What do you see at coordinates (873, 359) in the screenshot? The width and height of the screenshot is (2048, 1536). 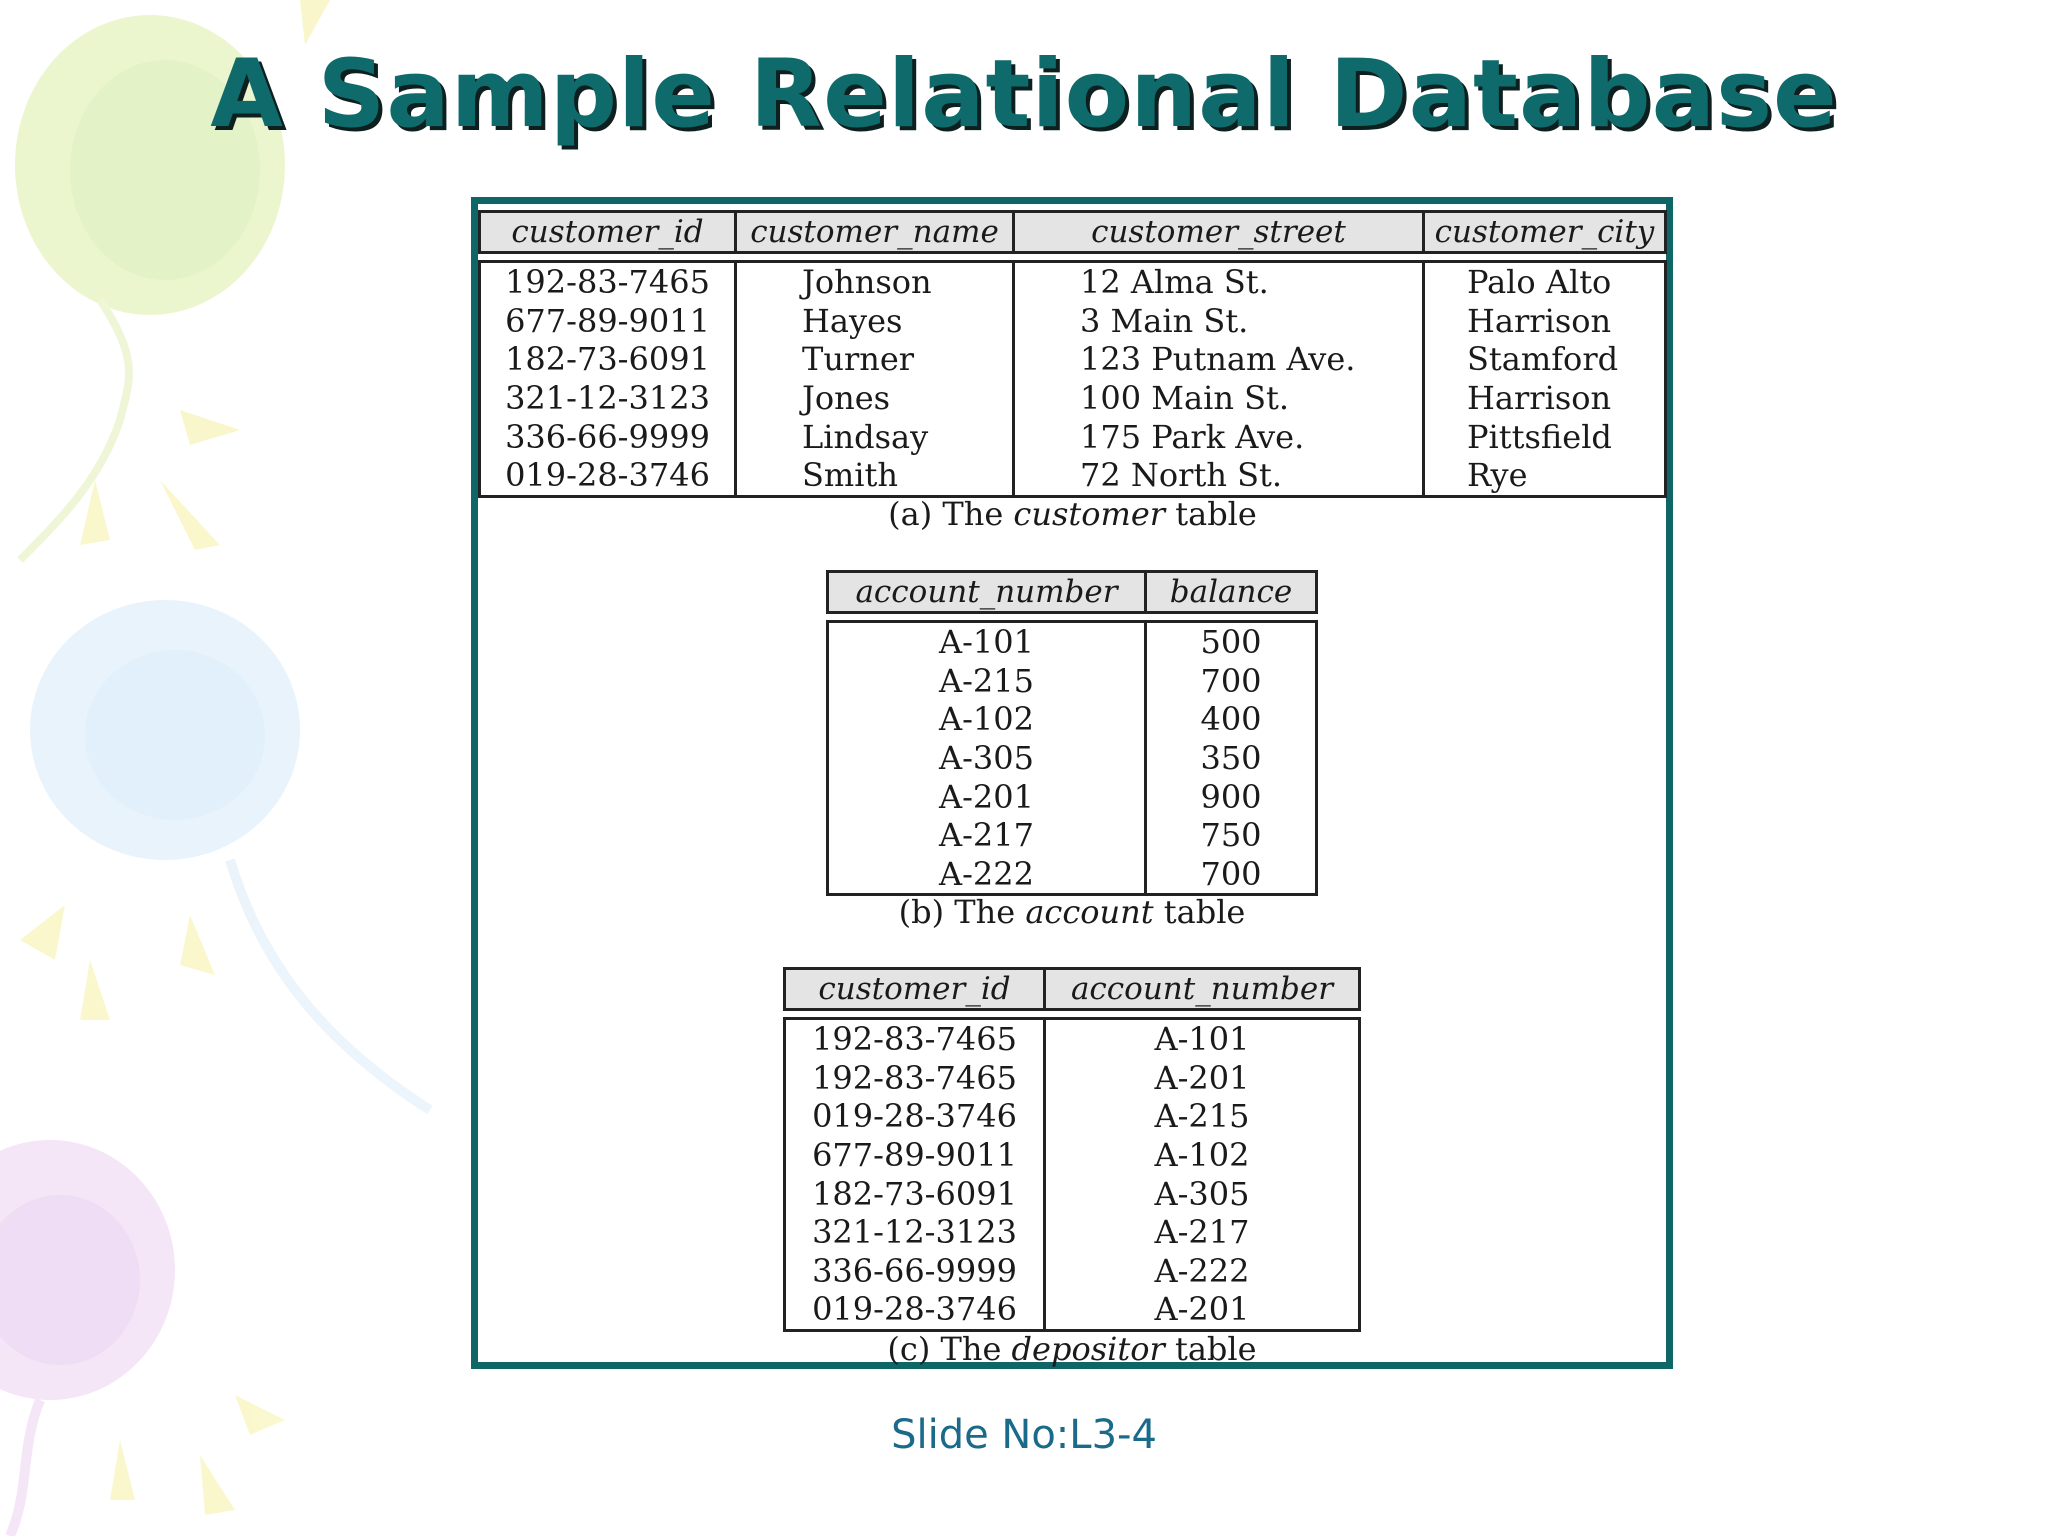 I see `table-cell: Turner` at bounding box center [873, 359].